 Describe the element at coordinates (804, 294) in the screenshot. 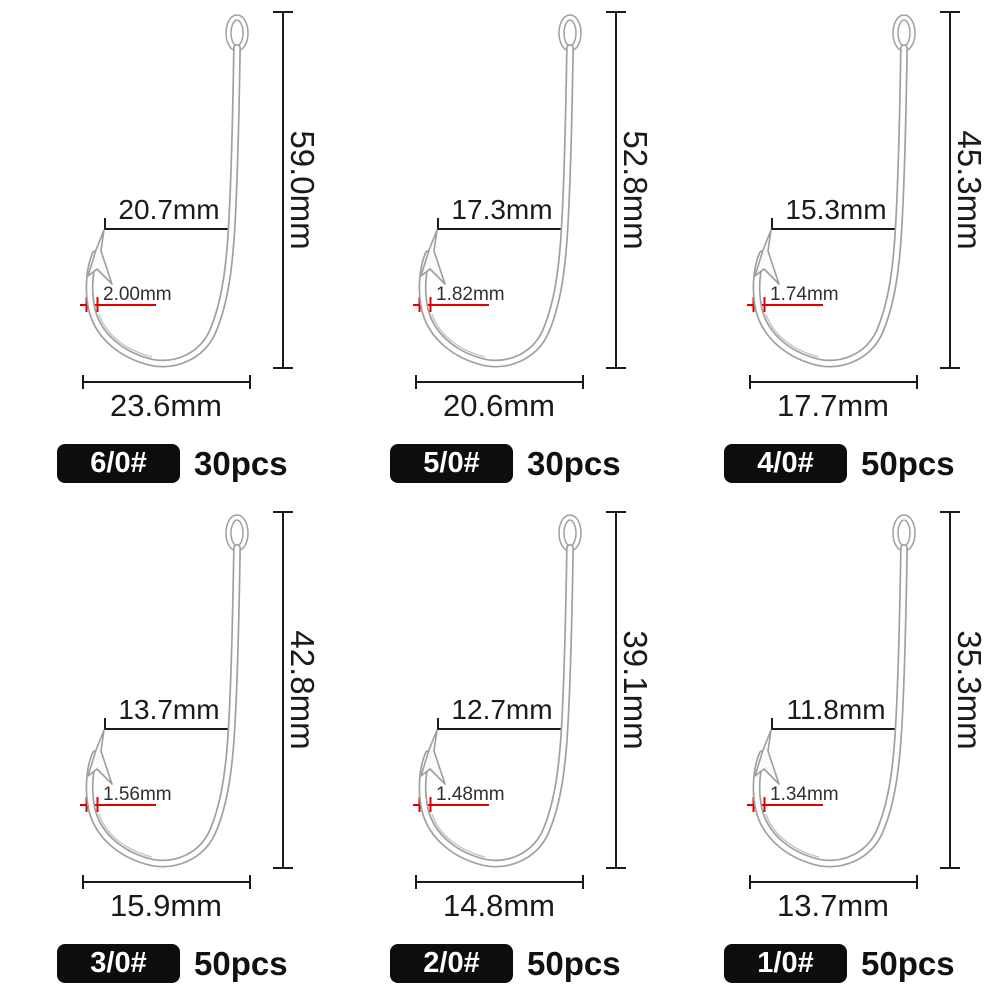

I see `wire-diameter-label: 1.74mm` at that location.